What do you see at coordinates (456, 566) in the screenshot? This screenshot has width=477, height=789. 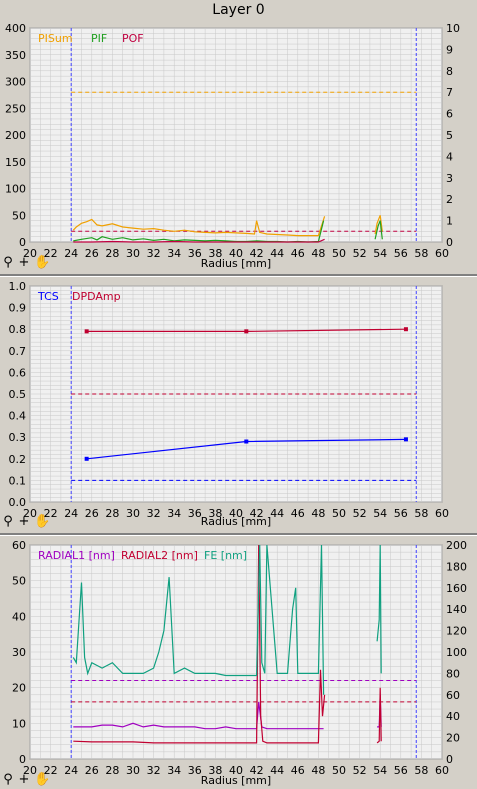 I see `y-tick-label-right: 180` at bounding box center [456, 566].